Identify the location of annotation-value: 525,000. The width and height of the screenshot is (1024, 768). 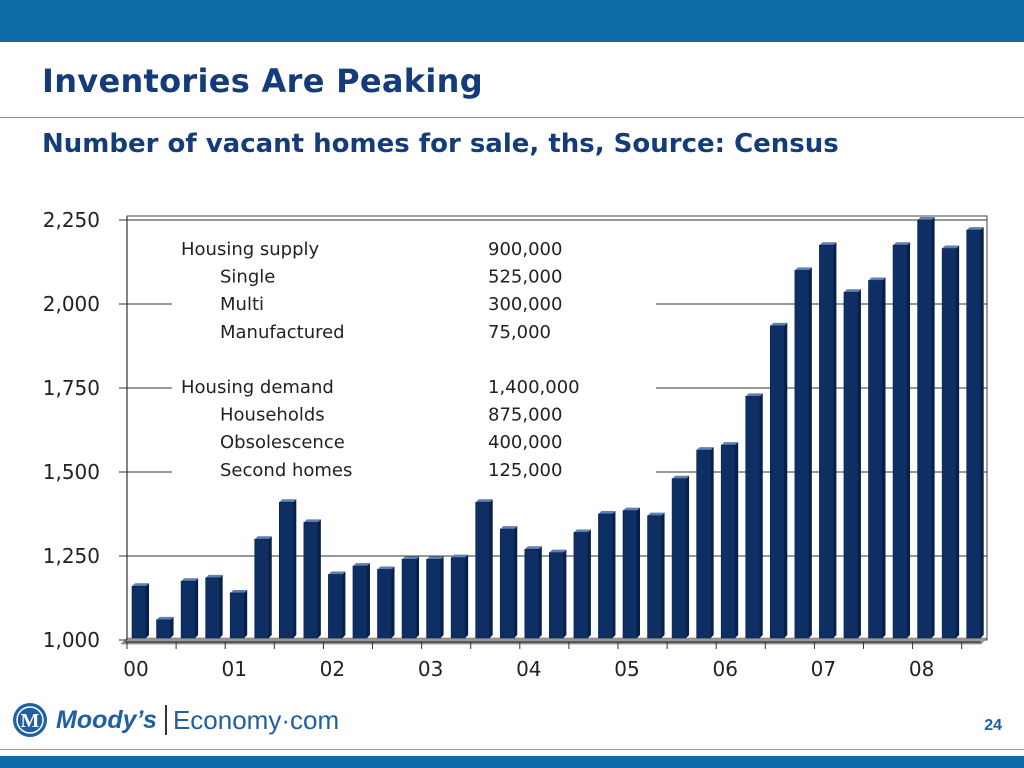
(525, 277).